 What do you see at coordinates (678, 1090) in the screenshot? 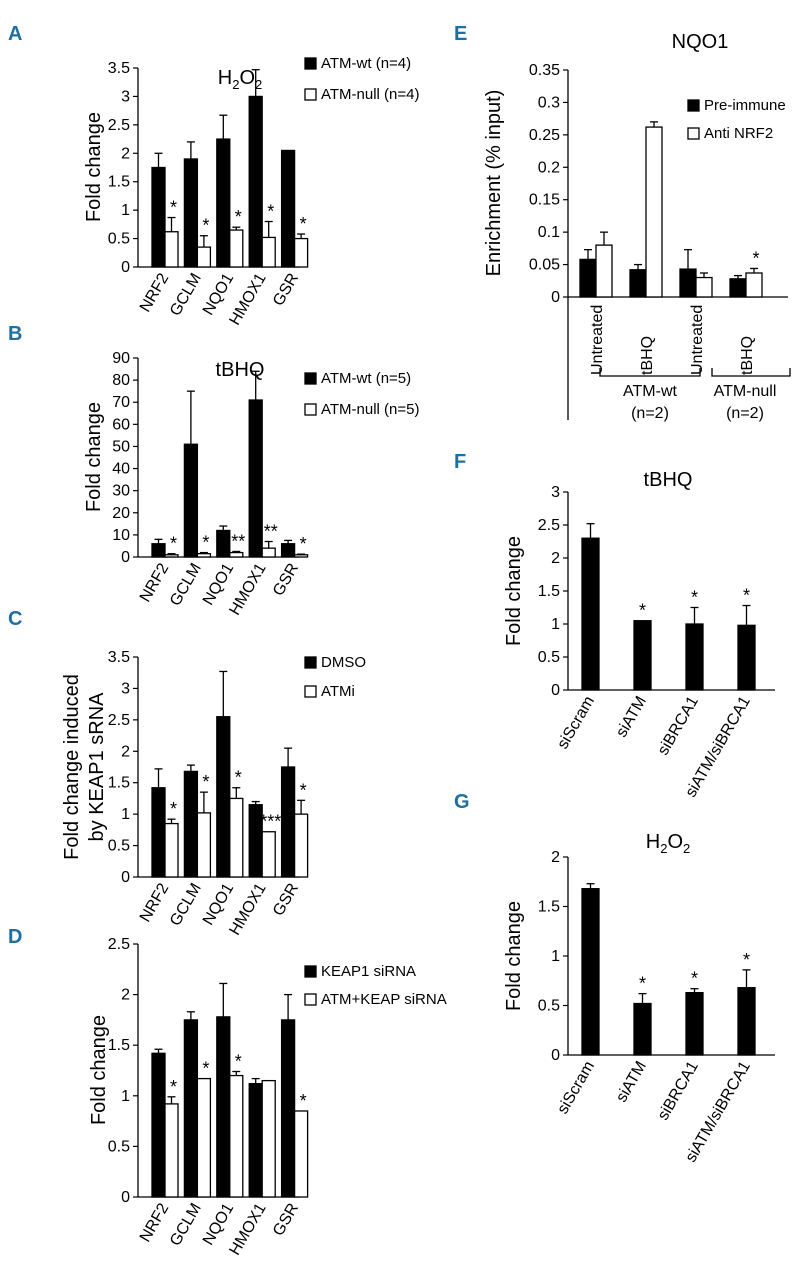
I see `category-label: siBRCA1` at bounding box center [678, 1090].